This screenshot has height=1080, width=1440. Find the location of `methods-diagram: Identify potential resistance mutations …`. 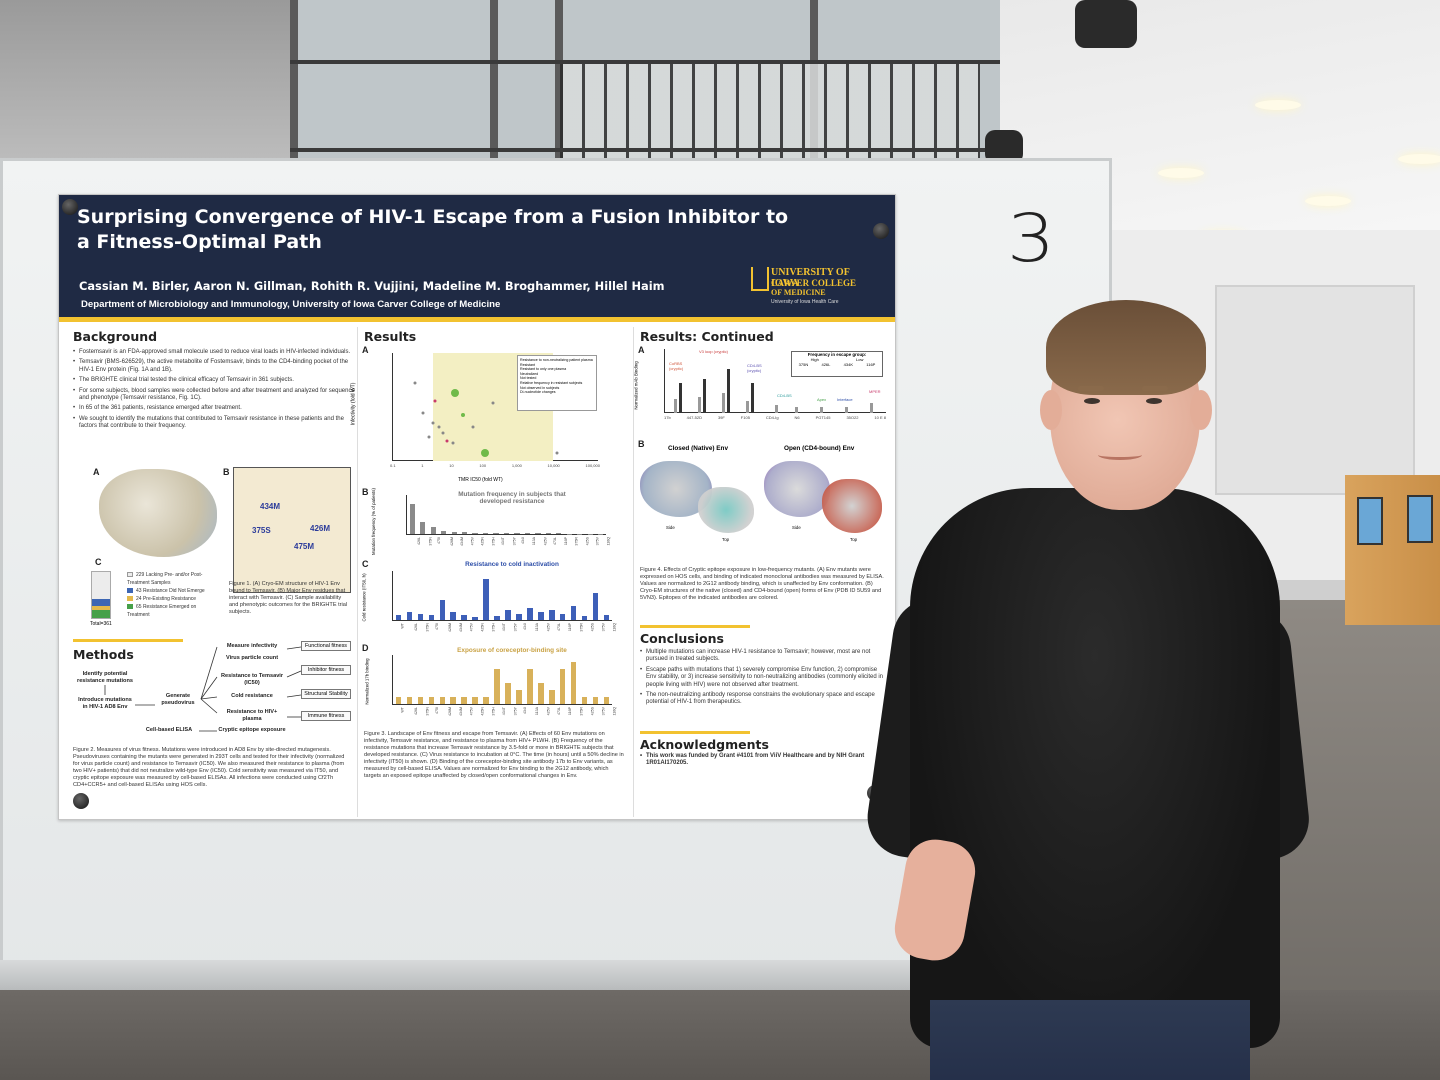

methods-diagram: Identify potential resistance mutations … is located at coordinates (211, 690).